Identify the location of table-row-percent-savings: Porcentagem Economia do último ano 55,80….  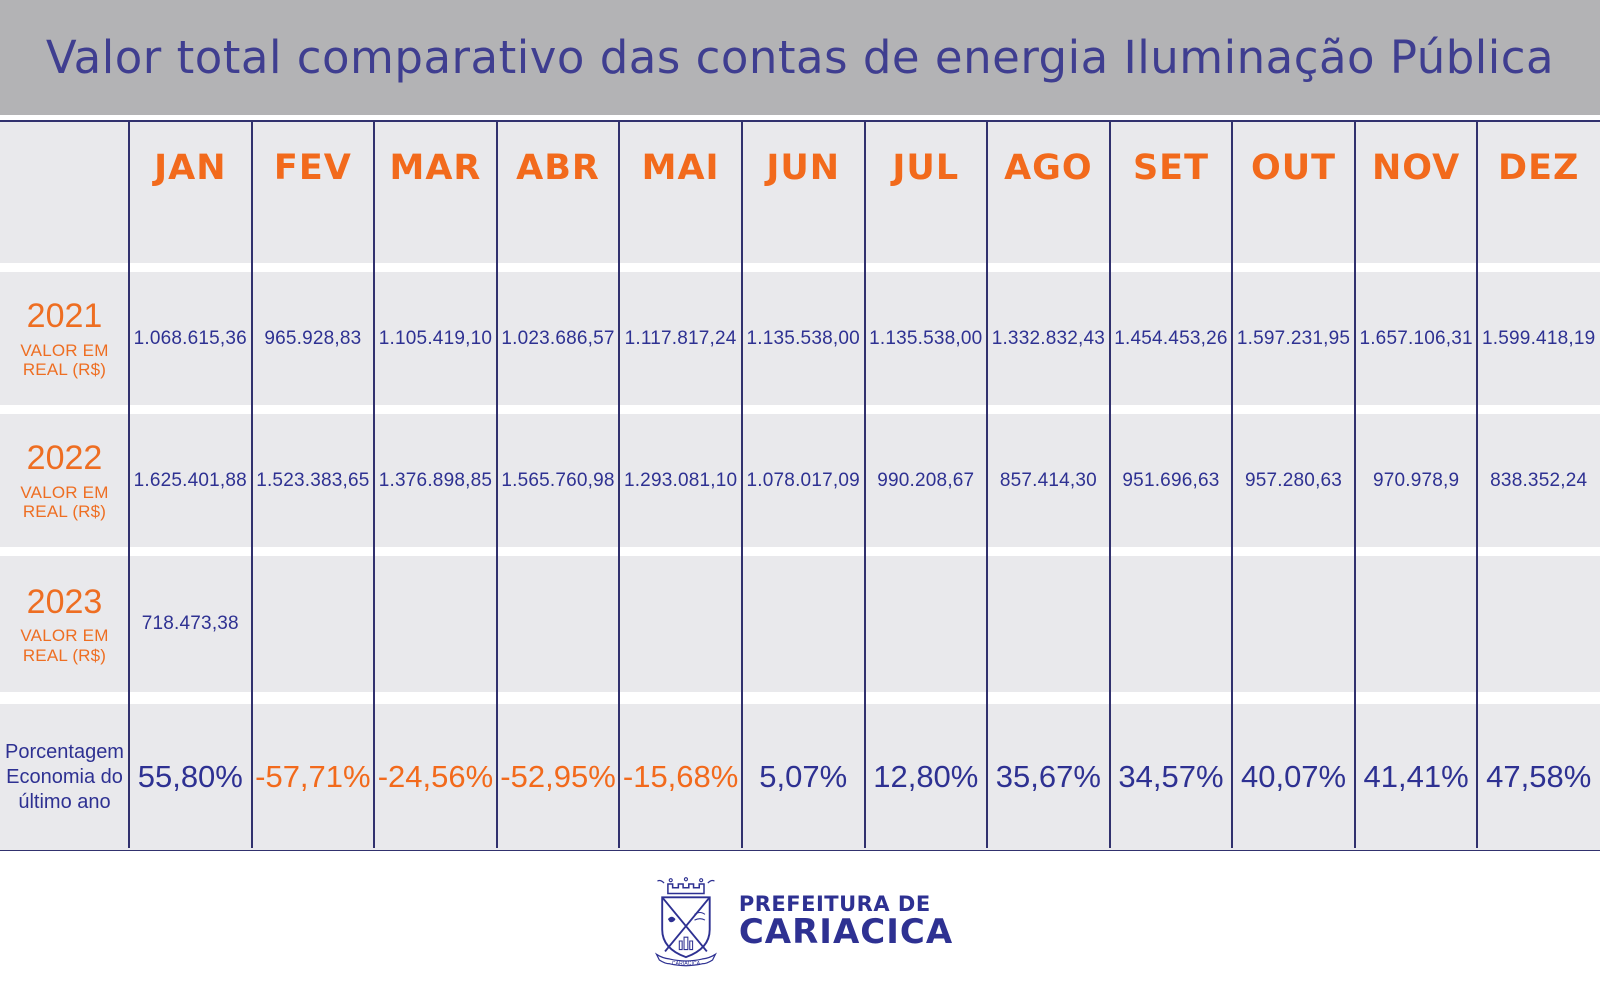
(800, 777).